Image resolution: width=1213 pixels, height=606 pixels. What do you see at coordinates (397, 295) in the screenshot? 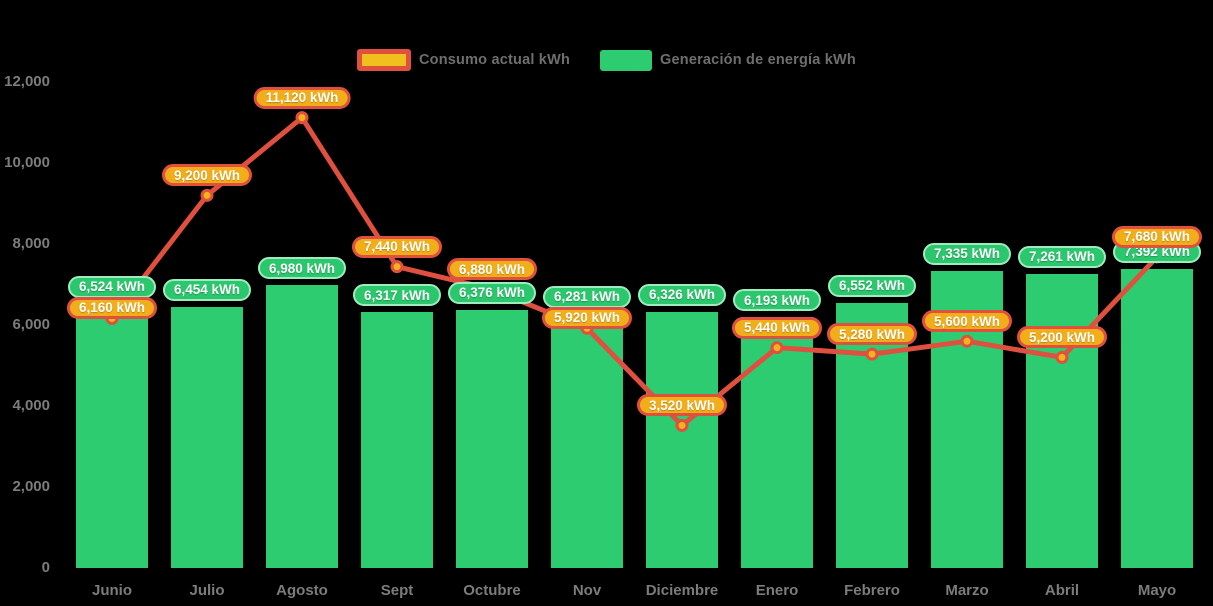
I see `generacion-value-badge: 6,317 kWh` at bounding box center [397, 295].